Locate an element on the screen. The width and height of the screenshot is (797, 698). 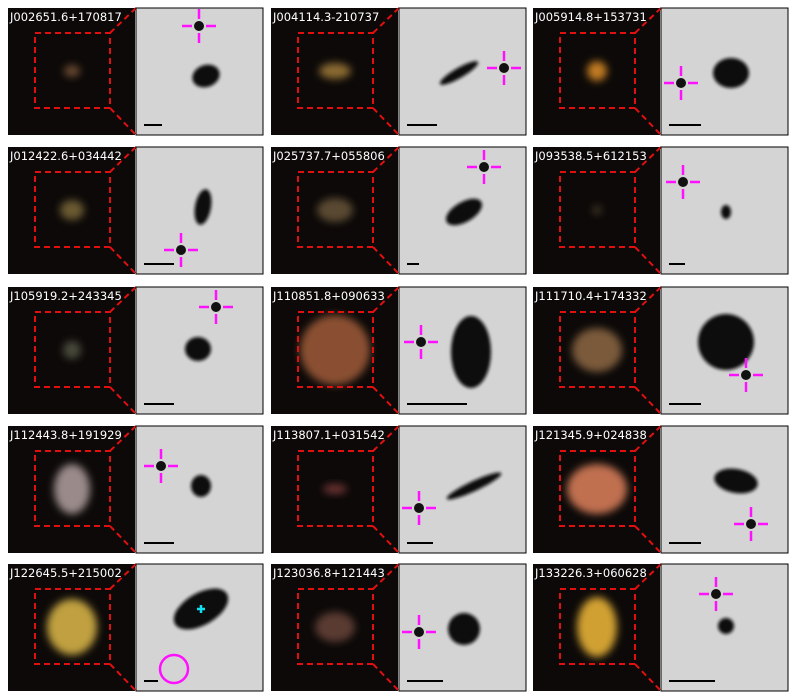
position-circle is located at coordinates (174, 669).